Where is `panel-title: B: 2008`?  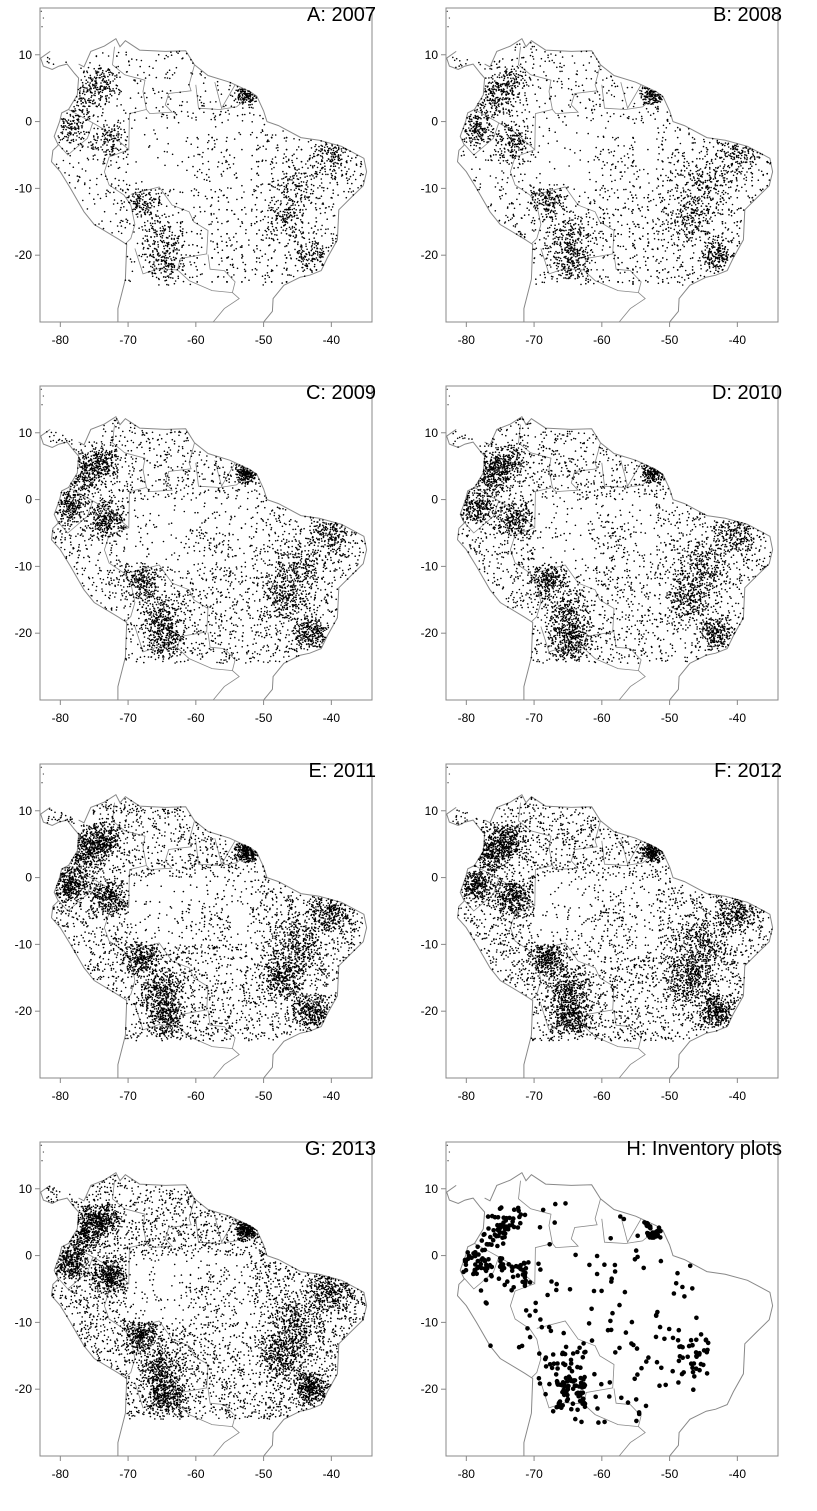
panel-title: B: 2008 is located at coordinates (747, 15).